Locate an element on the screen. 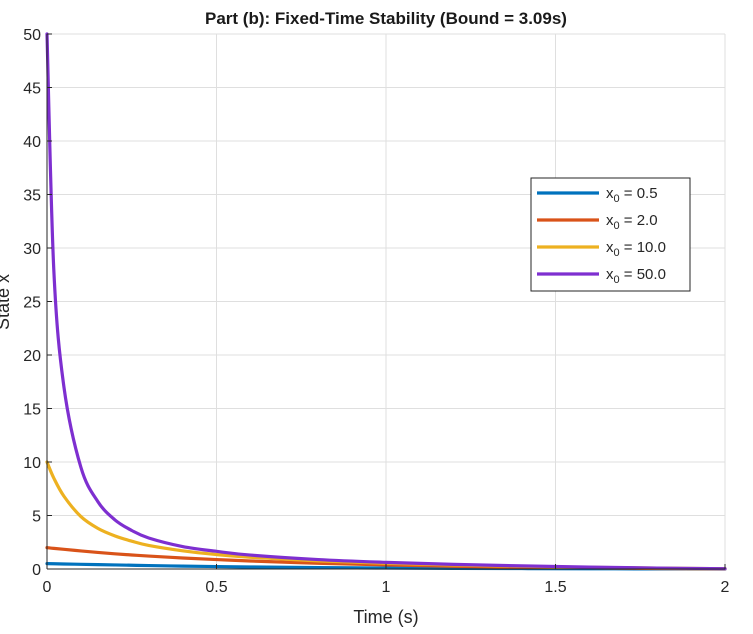 The height and width of the screenshot is (634, 753). y-tick-label: 0 is located at coordinates (36, 570).